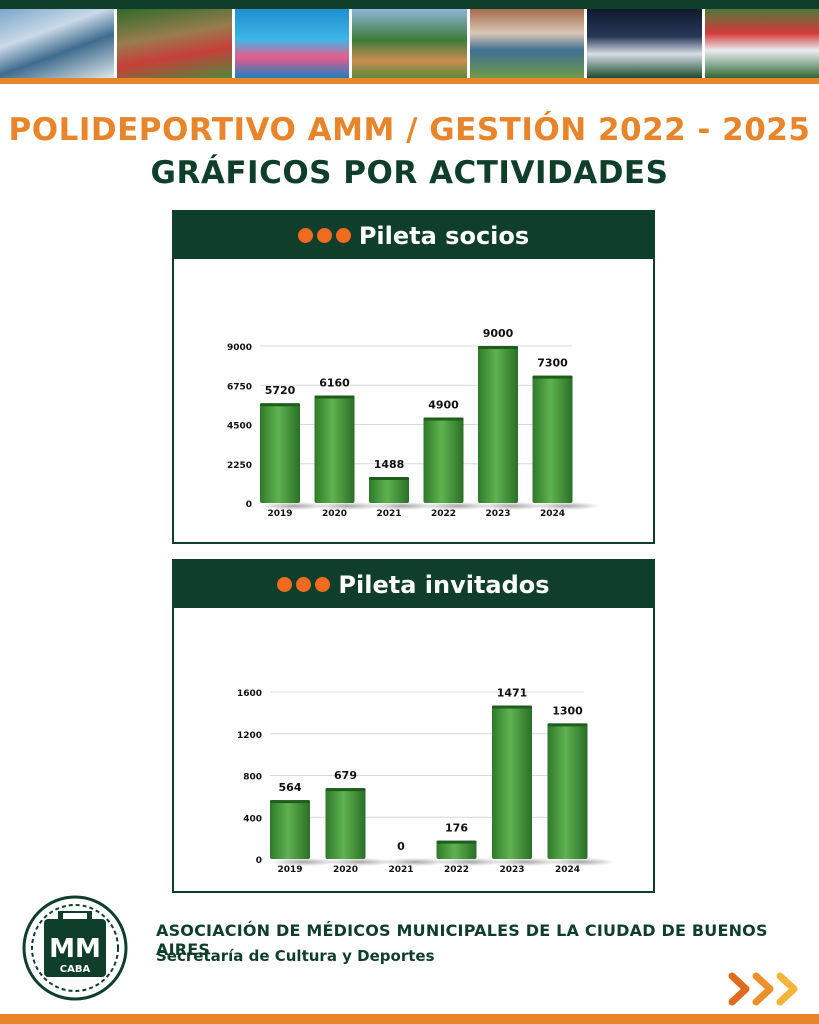 The width and height of the screenshot is (819, 1024). What do you see at coordinates (239, 427) in the screenshot?
I see `y-tick-label: 4500` at bounding box center [239, 427].